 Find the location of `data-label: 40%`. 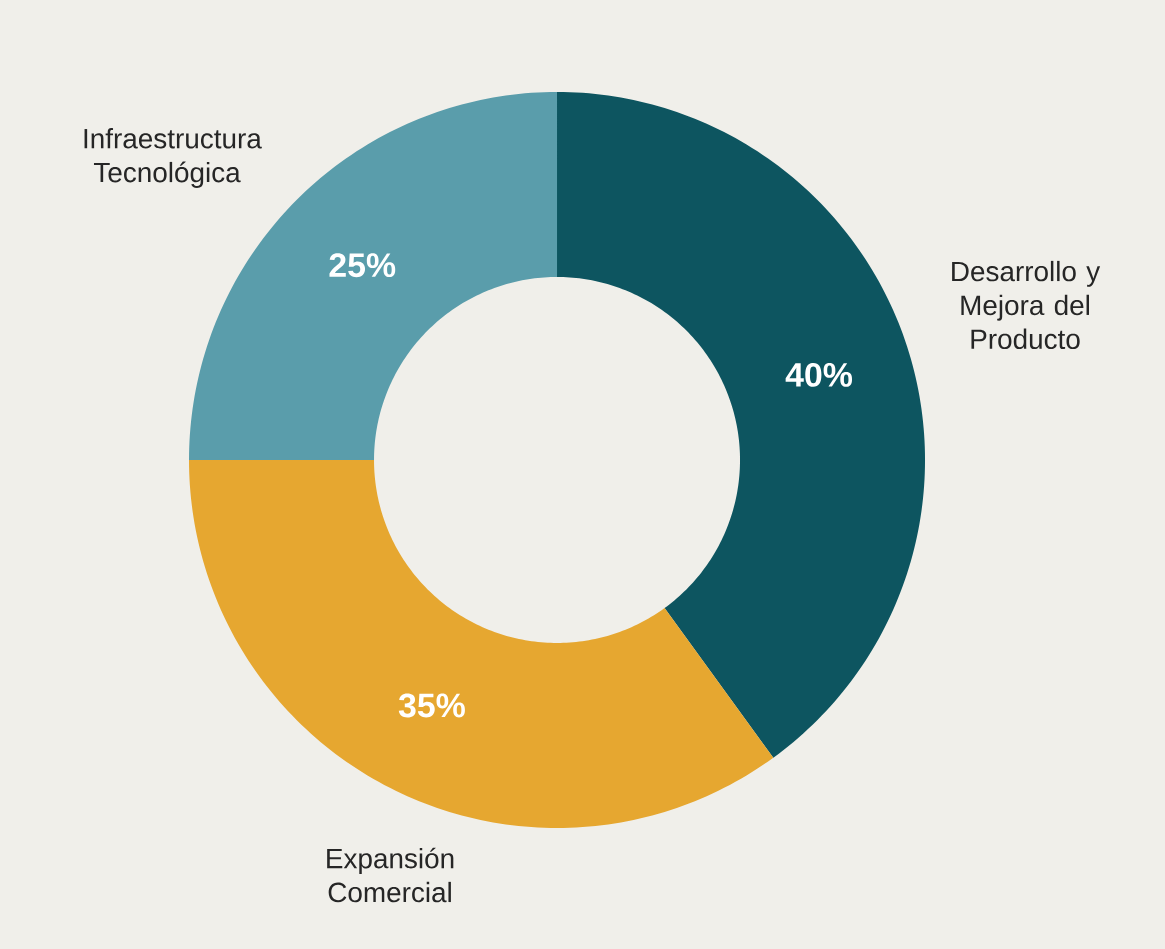

data-label: 40% is located at coordinates (819, 374).